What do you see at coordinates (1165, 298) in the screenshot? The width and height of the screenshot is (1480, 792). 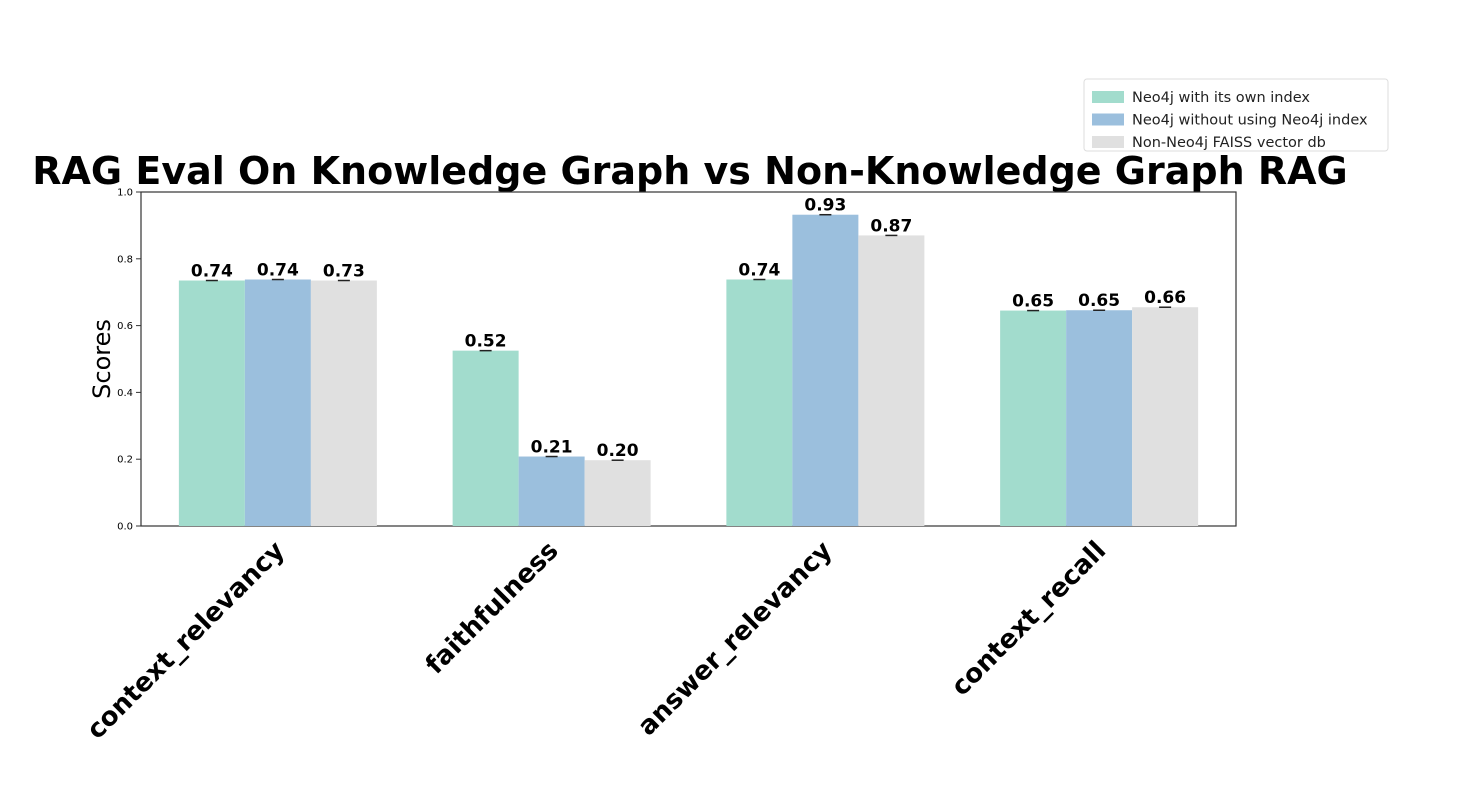 I see `data-label: 0.66` at bounding box center [1165, 298].